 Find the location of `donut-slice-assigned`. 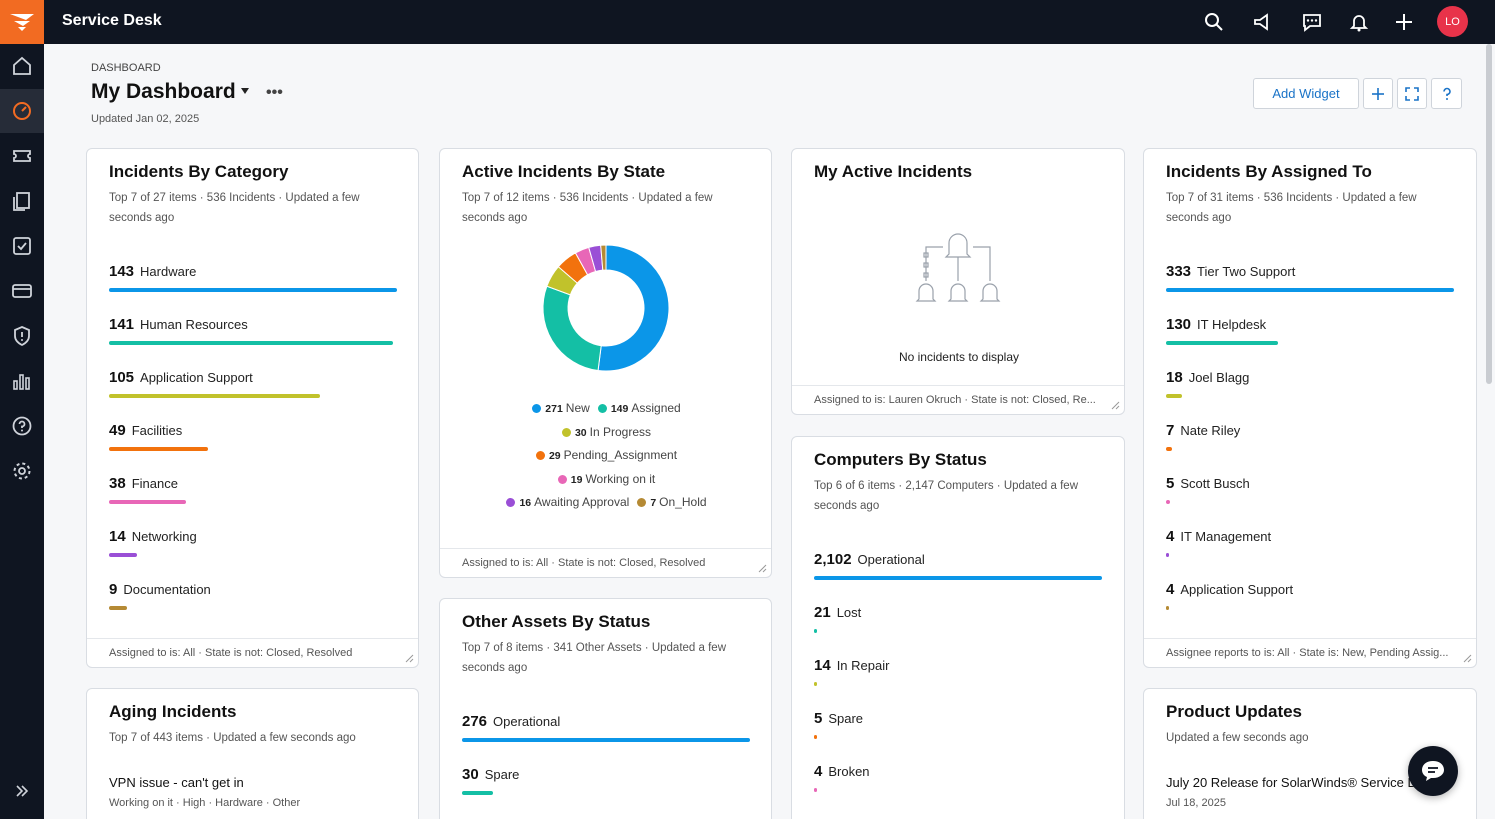

donut-slice-assigned is located at coordinates (572, 328).